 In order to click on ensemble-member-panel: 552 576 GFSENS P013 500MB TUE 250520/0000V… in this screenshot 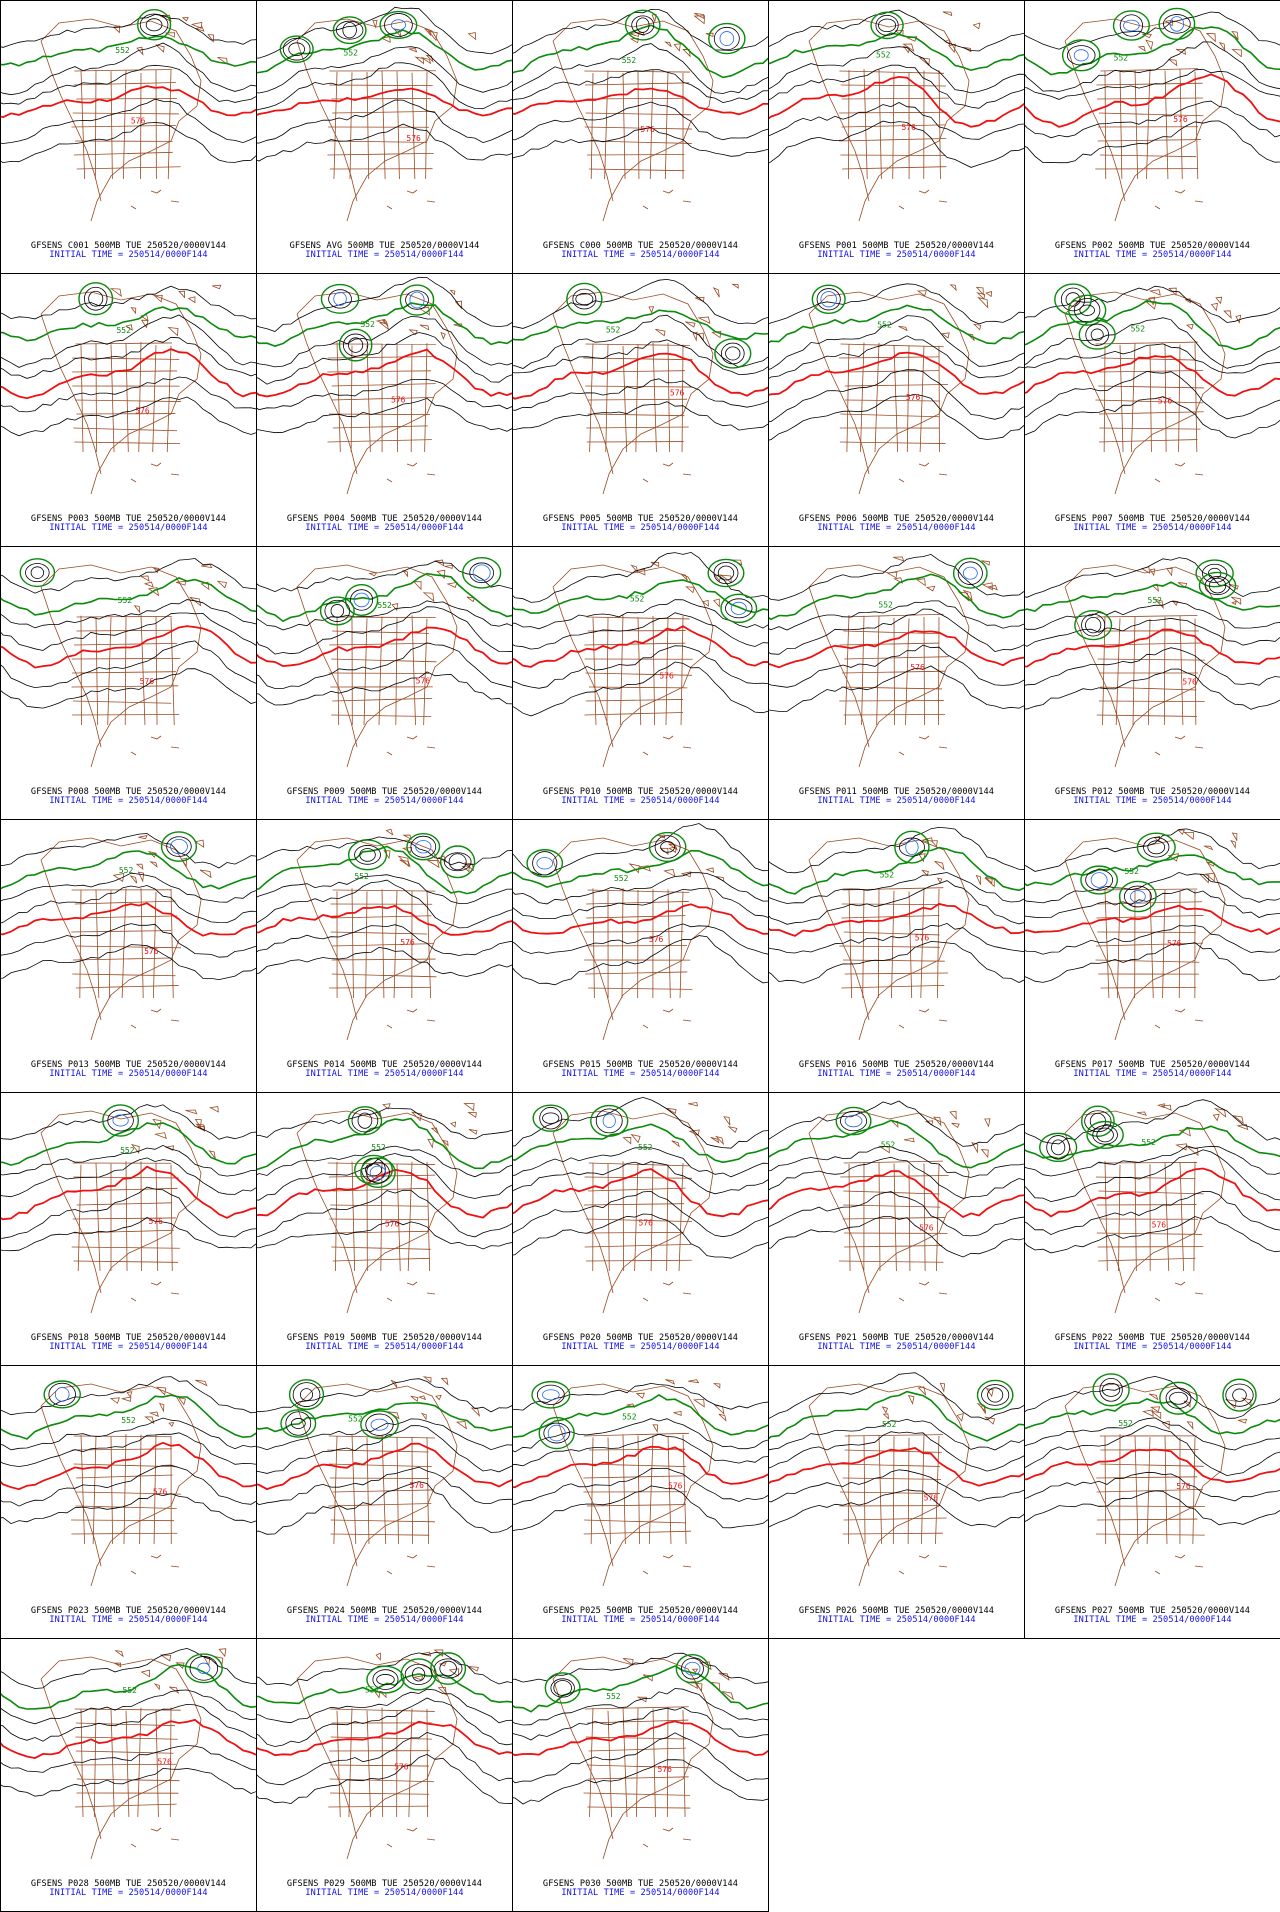, I will do `click(128, 956)`.